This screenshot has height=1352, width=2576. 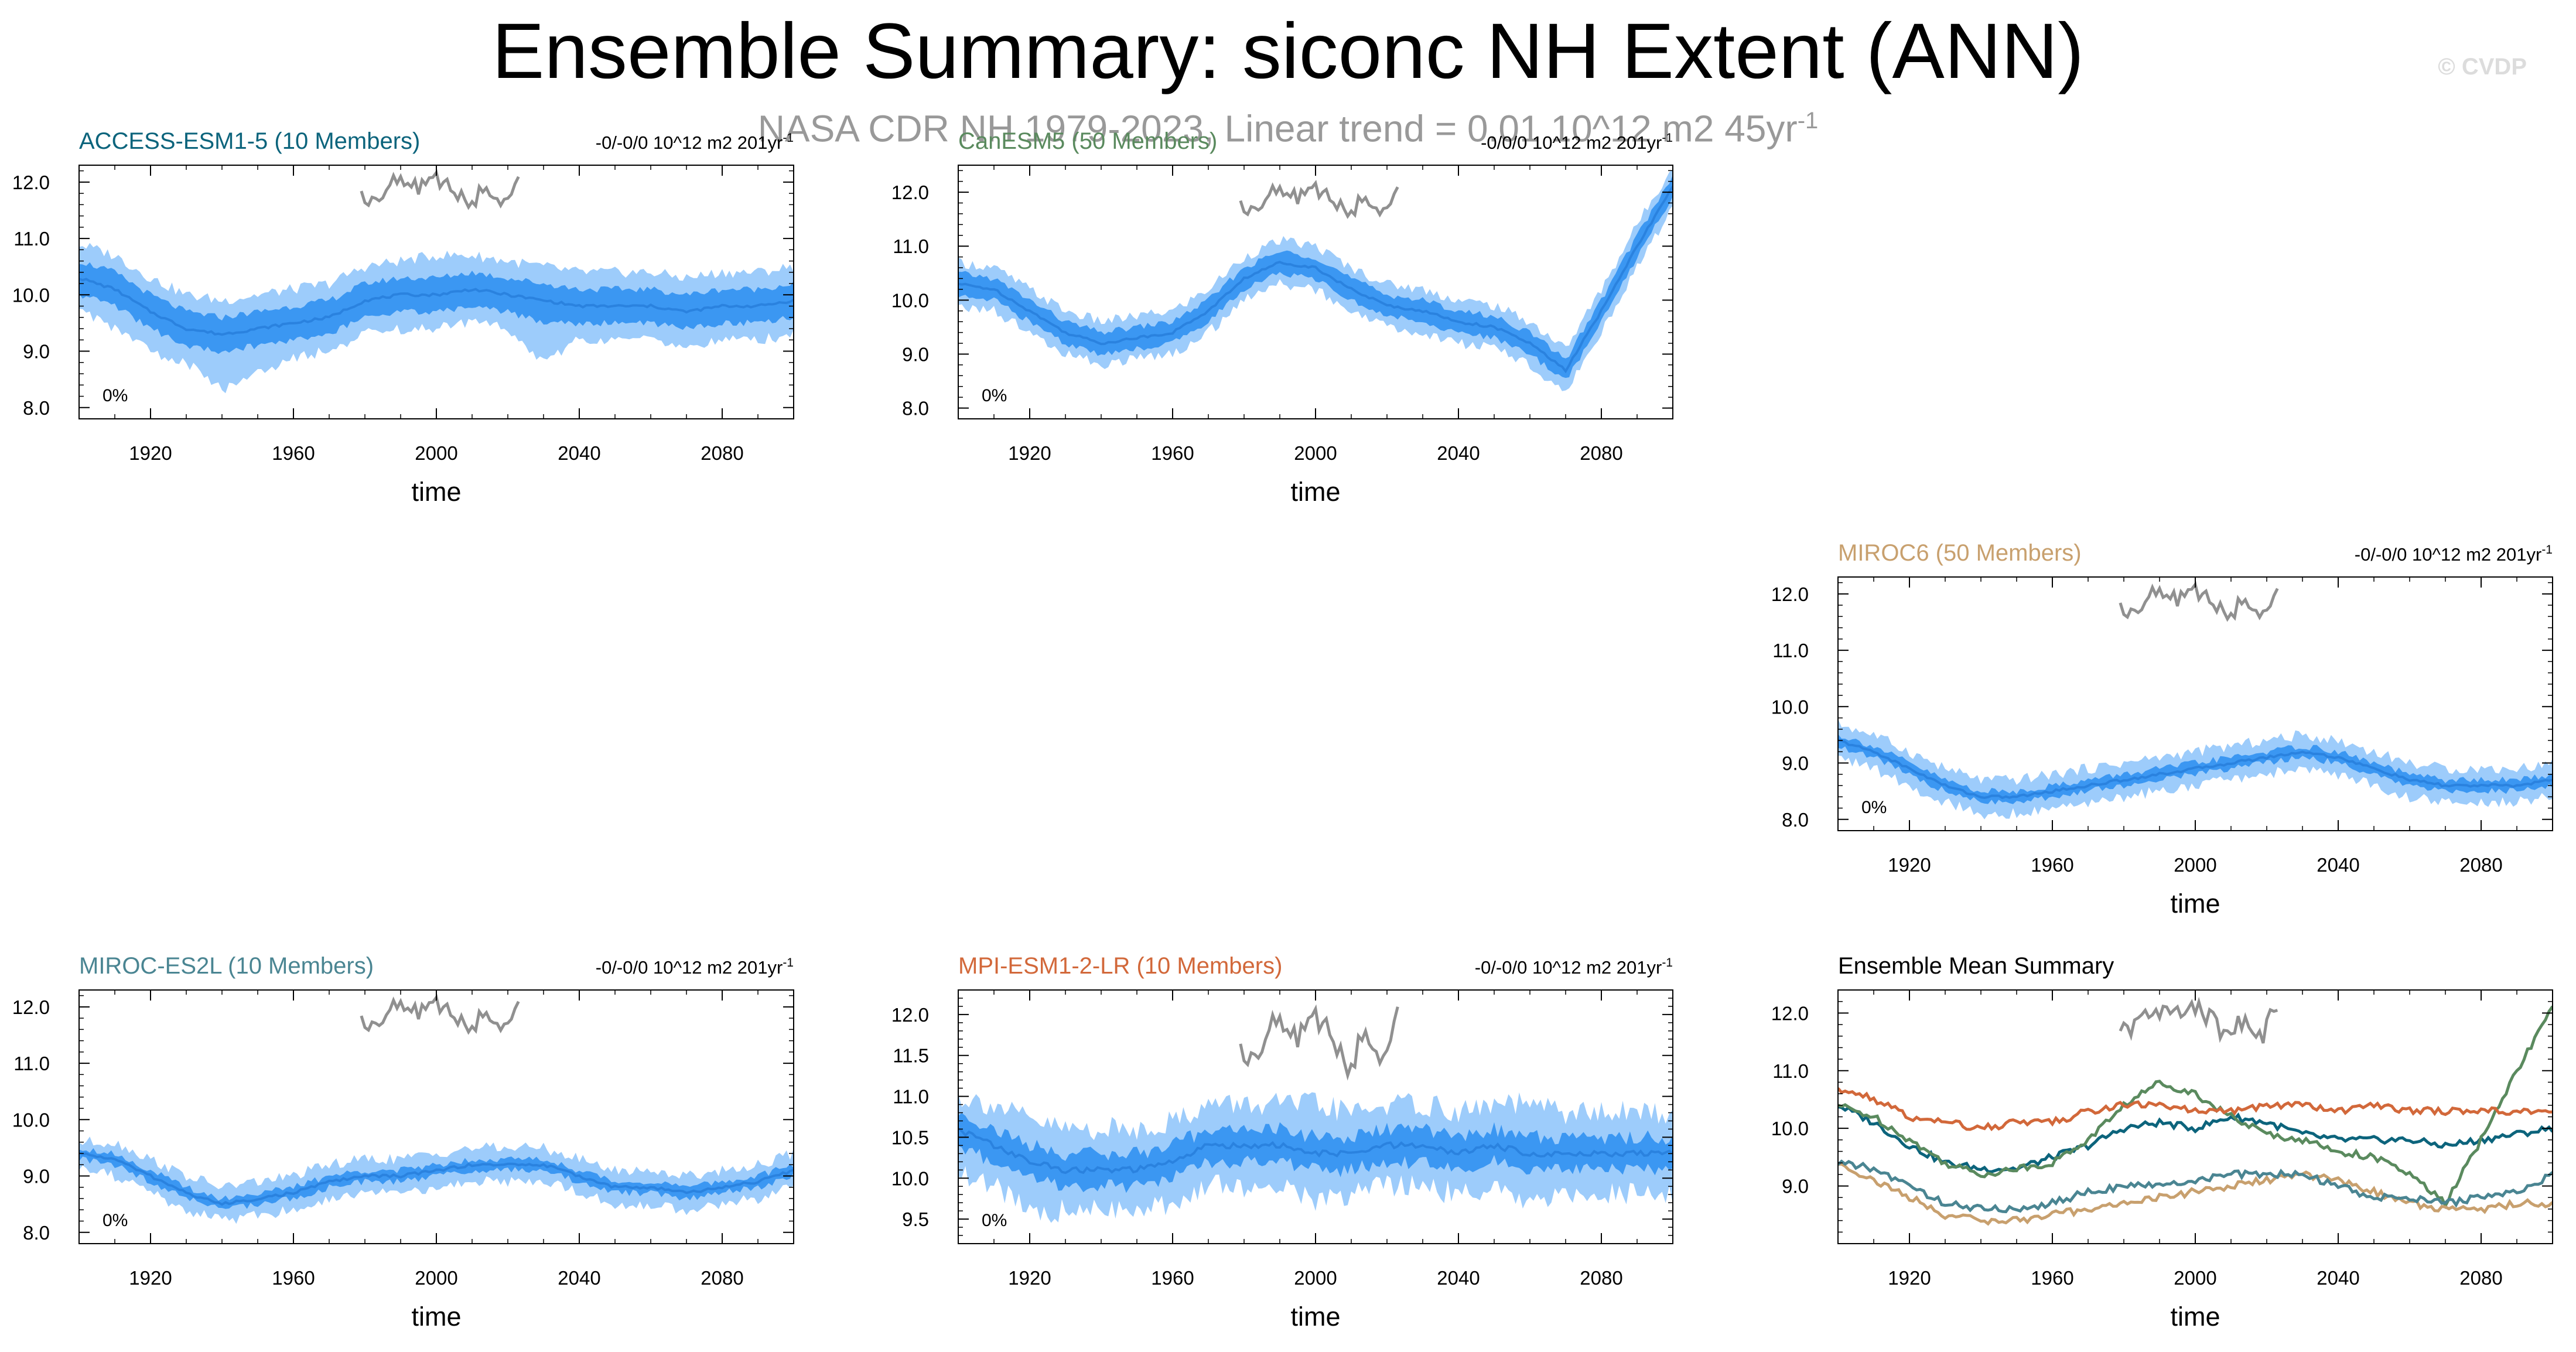 I want to click on panel-title: MIROC-ES2L (10 Members), so click(x=227, y=966).